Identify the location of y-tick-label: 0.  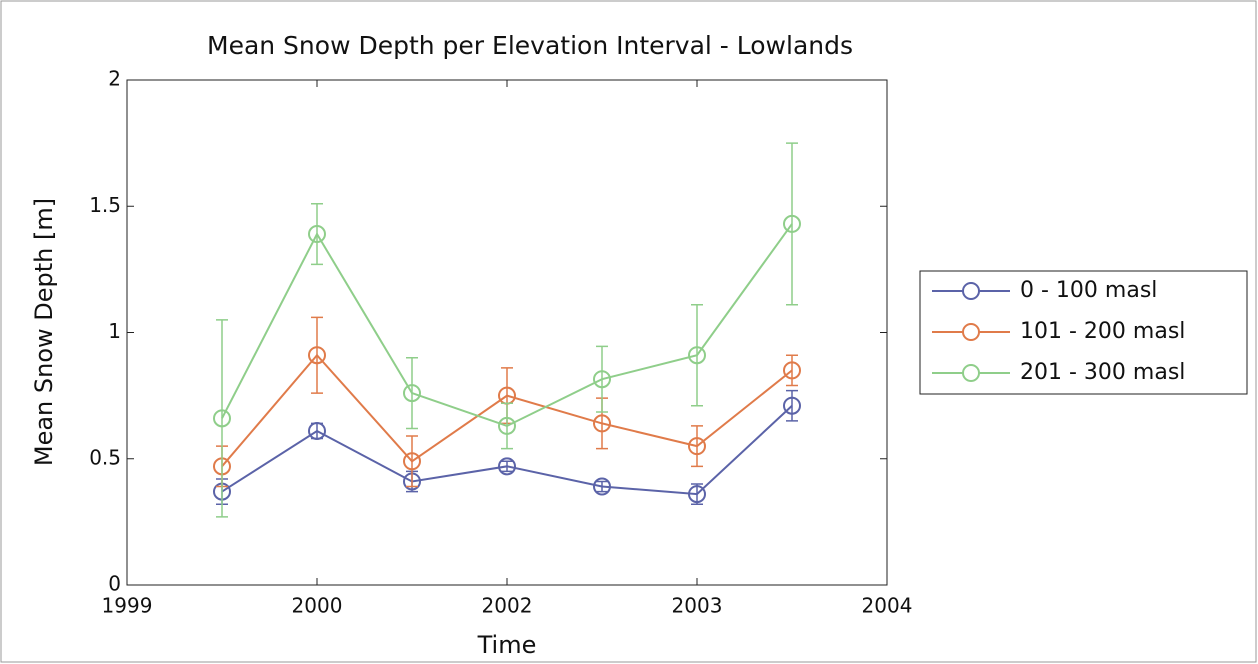
(114, 584).